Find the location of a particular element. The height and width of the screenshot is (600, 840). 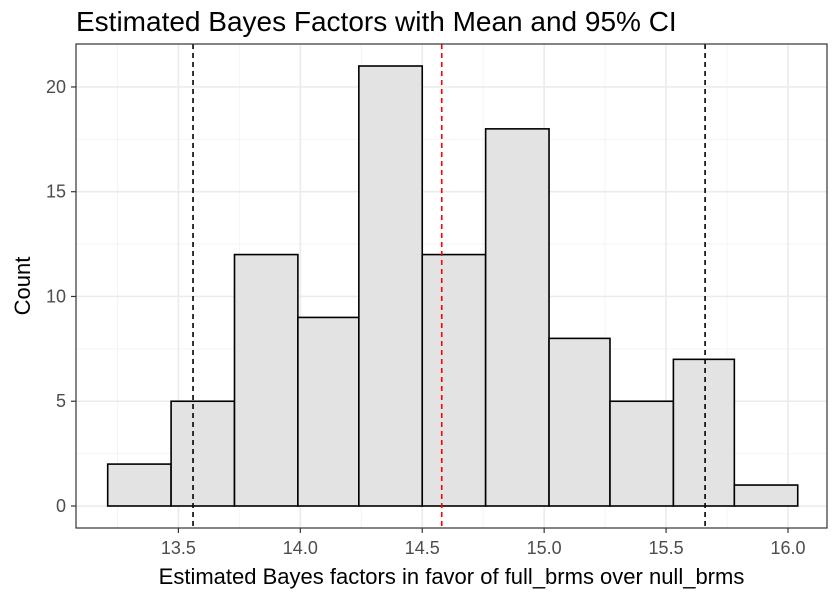

y-axis-label: Count is located at coordinates (22, 286).